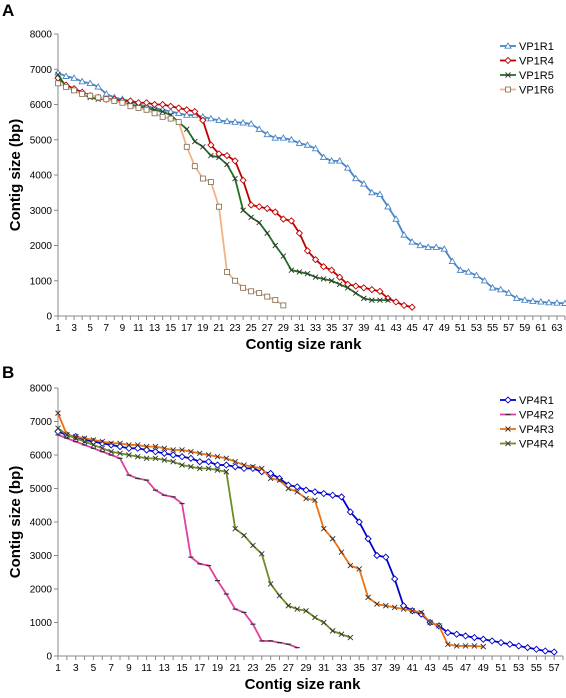 This screenshot has height=698, width=566. Describe the element at coordinates (519, 668) in the screenshot. I see `panel-b-x-tick-label: 53` at that location.